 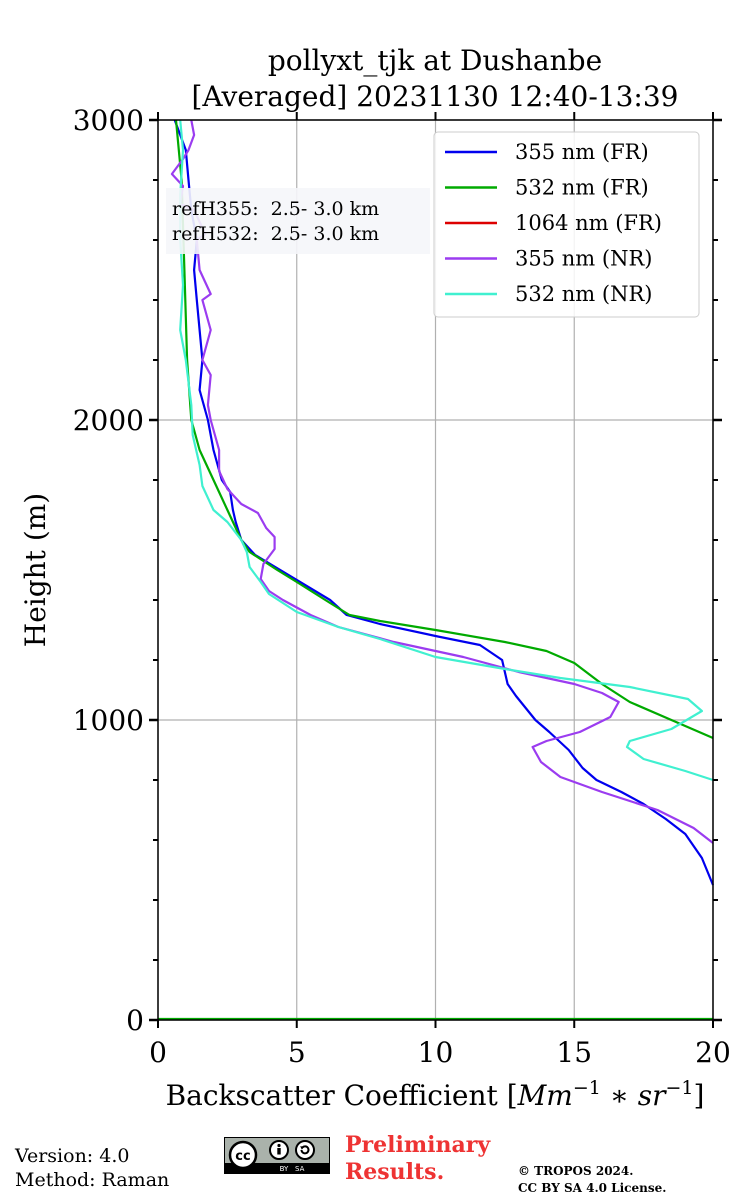 What do you see at coordinates (588, 223) in the screenshot?
I see `legend-label-2: 1064 nm (FR)` at bounding box center [588, 223].